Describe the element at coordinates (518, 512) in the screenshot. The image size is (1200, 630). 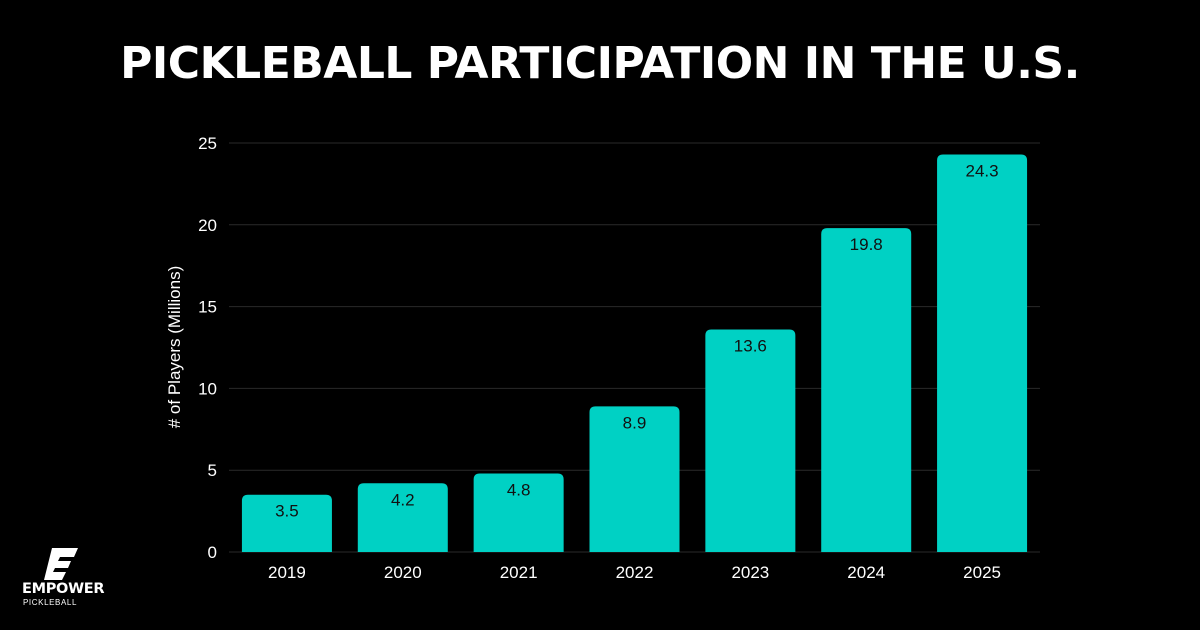
I see `bar-2021` at that location.